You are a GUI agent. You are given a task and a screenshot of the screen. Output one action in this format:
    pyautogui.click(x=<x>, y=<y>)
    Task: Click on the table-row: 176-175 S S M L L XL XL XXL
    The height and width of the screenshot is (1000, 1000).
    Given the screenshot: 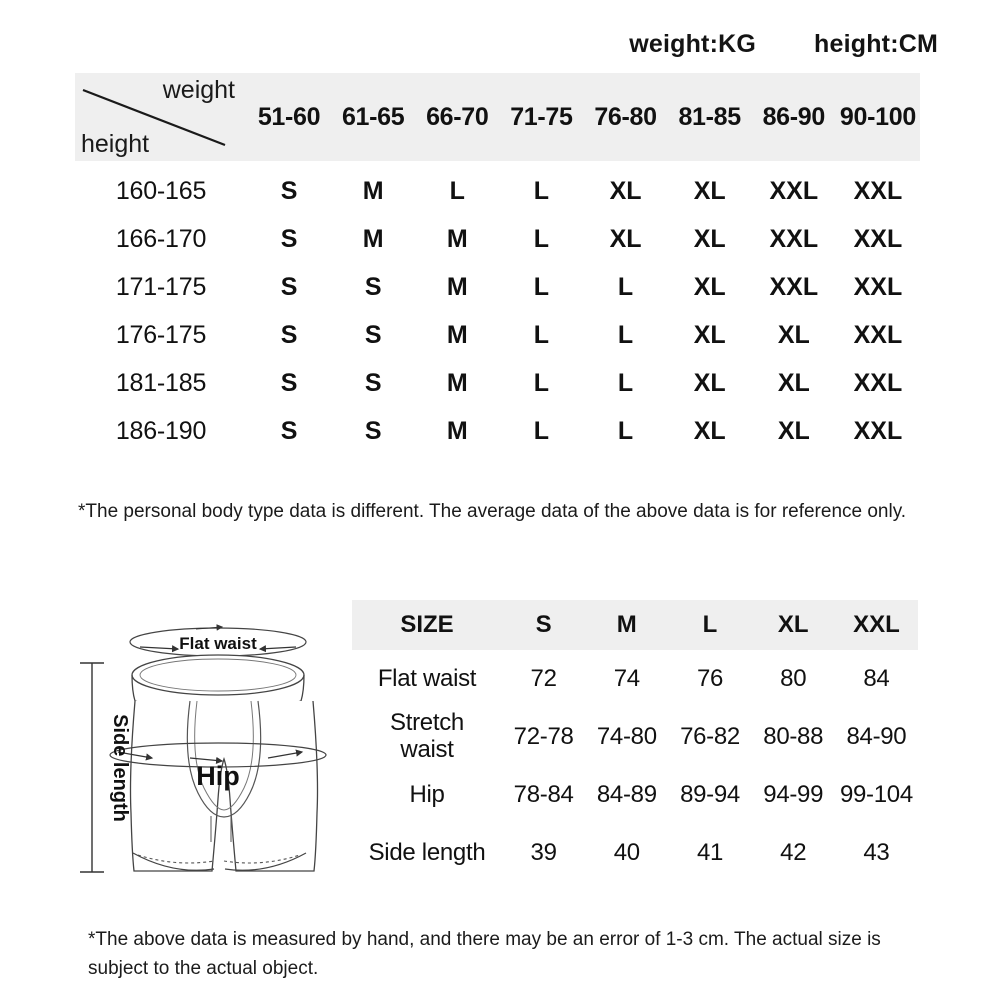 What is the action you would take?
    pyautogui.click(x=497, y=335)
    